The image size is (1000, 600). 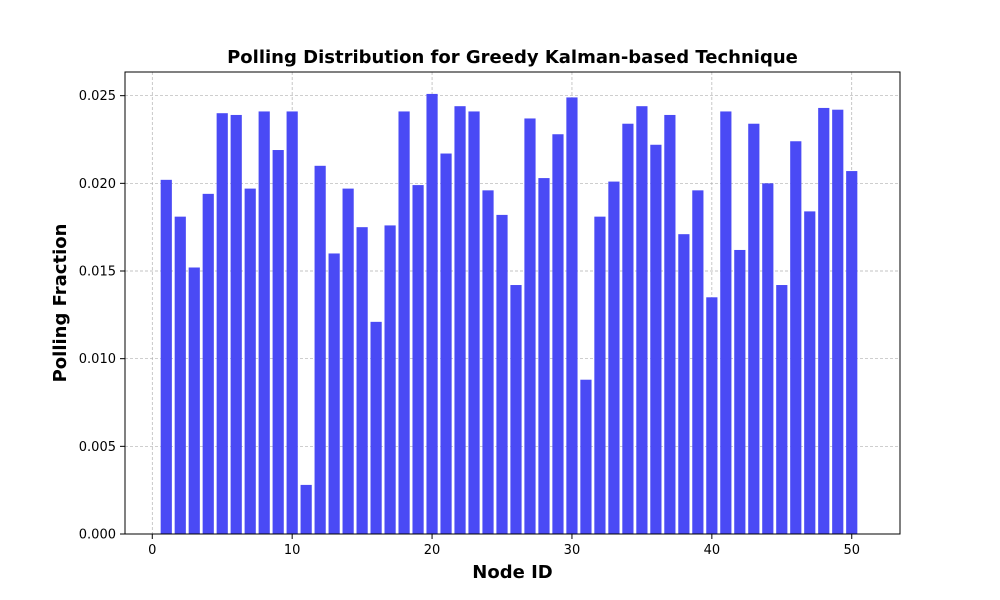 What do you see at coordinates (97, 359) in the screenshot?
I see `y-tick-label: 0.010` at bounding box center [97, 359].